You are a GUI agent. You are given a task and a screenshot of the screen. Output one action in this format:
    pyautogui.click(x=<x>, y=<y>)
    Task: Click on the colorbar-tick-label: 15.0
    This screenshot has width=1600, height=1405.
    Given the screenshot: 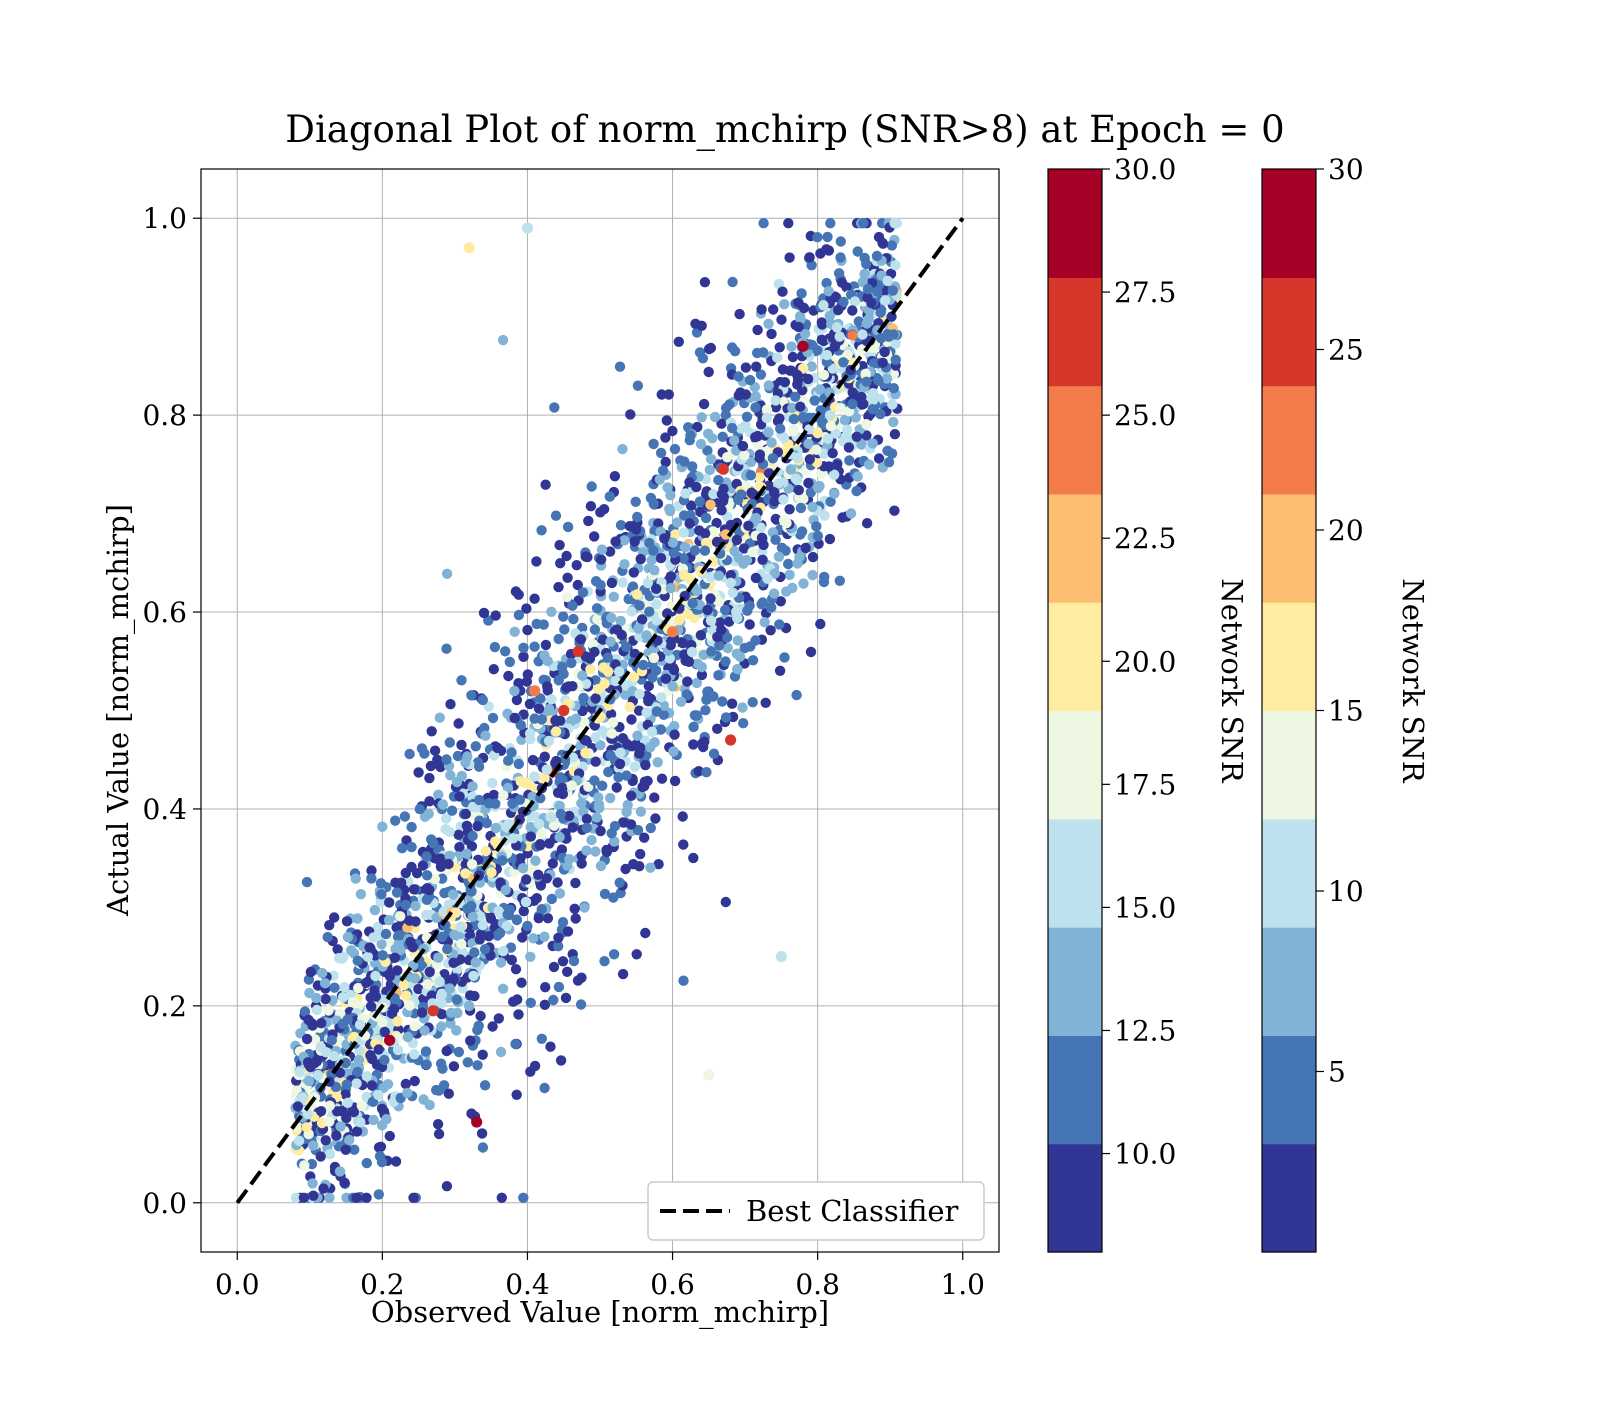 What is the action you would take?
    pyautogui.click(x=1145, y=907)
    